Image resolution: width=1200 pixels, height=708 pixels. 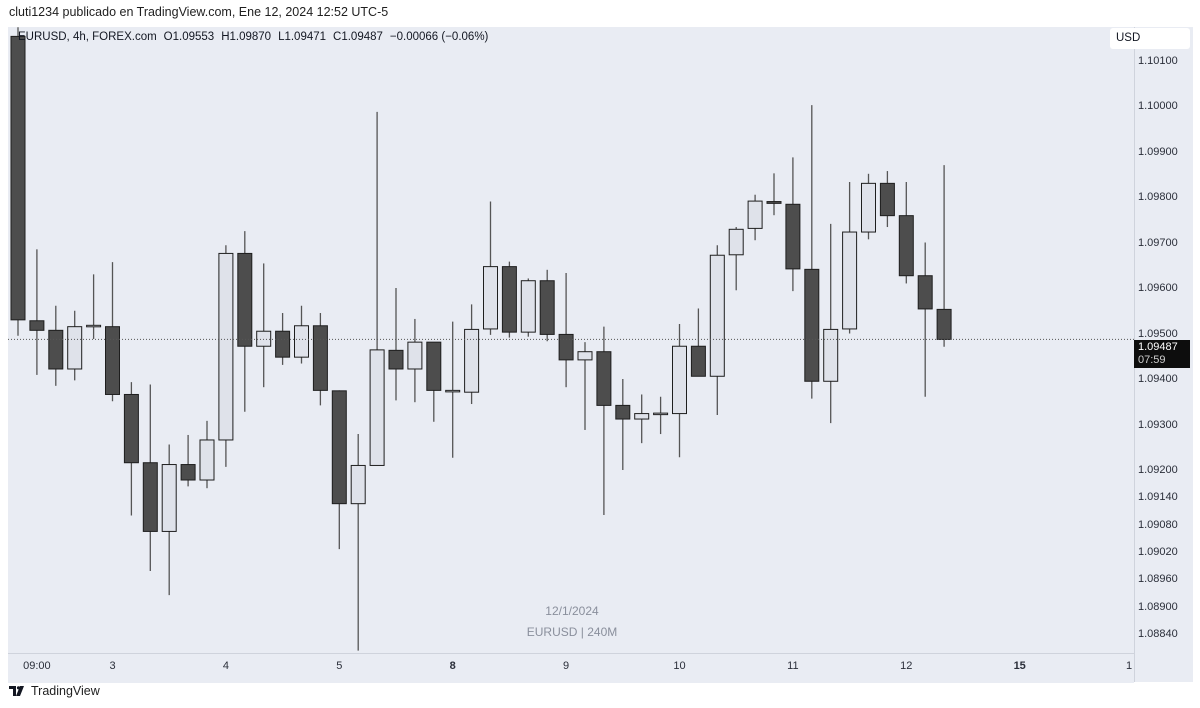 I want to click on price-tick: 1.09400, so click(x=1158, y=379).